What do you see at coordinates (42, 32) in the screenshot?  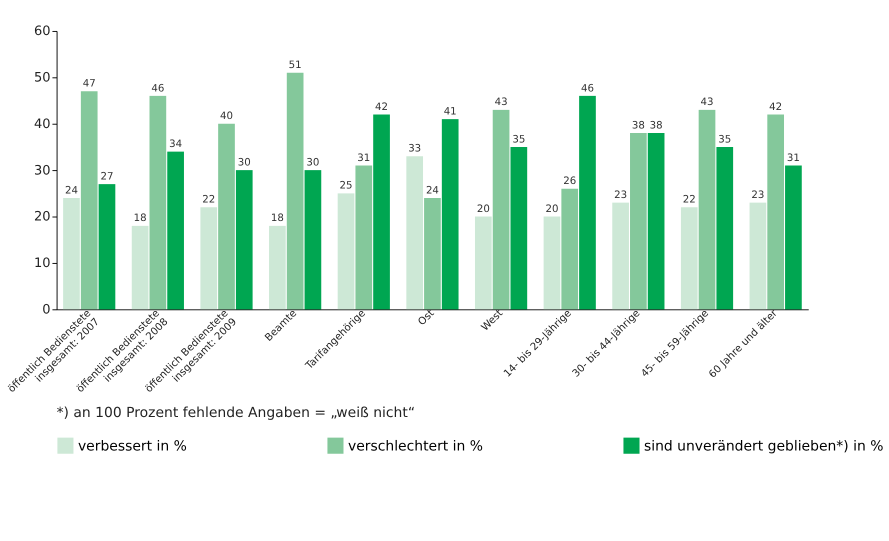 I see `y-tick-label: 60` at bounding box center [42, 32].